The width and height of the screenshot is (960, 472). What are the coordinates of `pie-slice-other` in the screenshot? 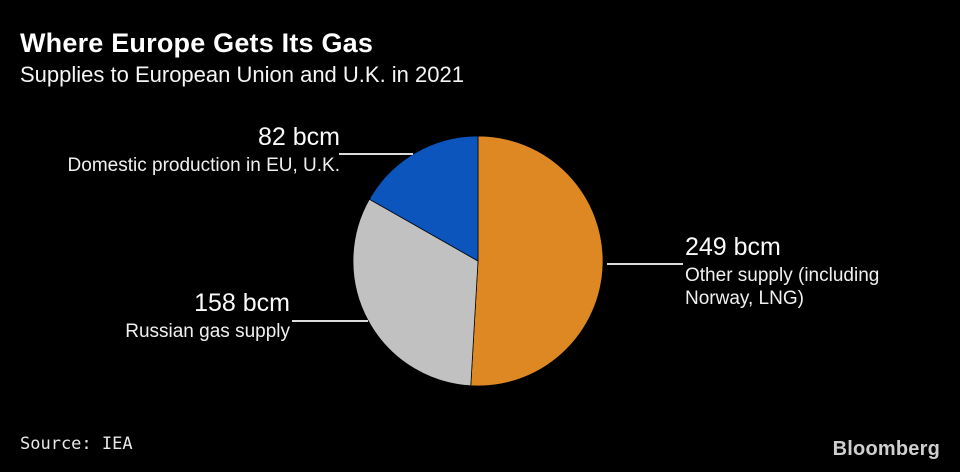 It's located at (537, 261).